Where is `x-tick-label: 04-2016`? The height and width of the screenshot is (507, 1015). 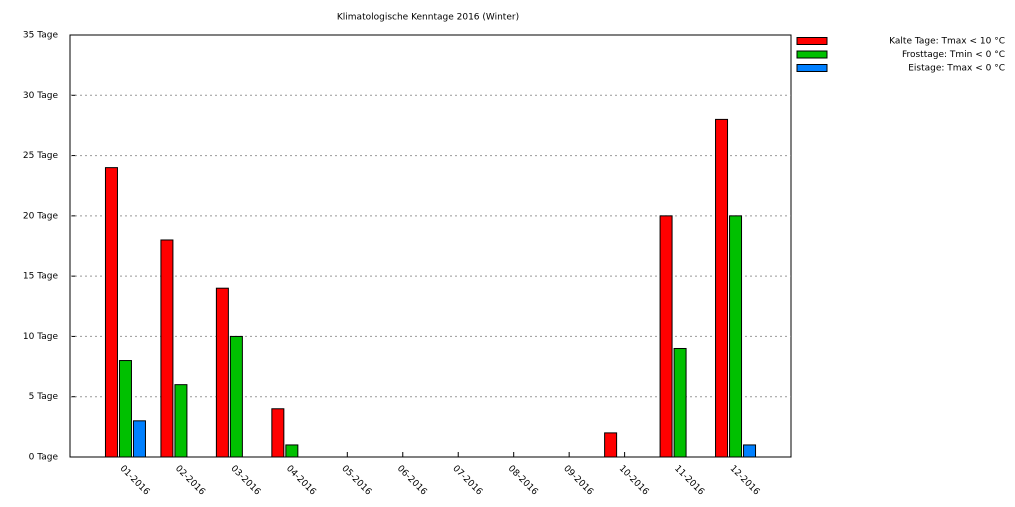
x-tick-label: 04-2016 is located at coordinates (301, 481).